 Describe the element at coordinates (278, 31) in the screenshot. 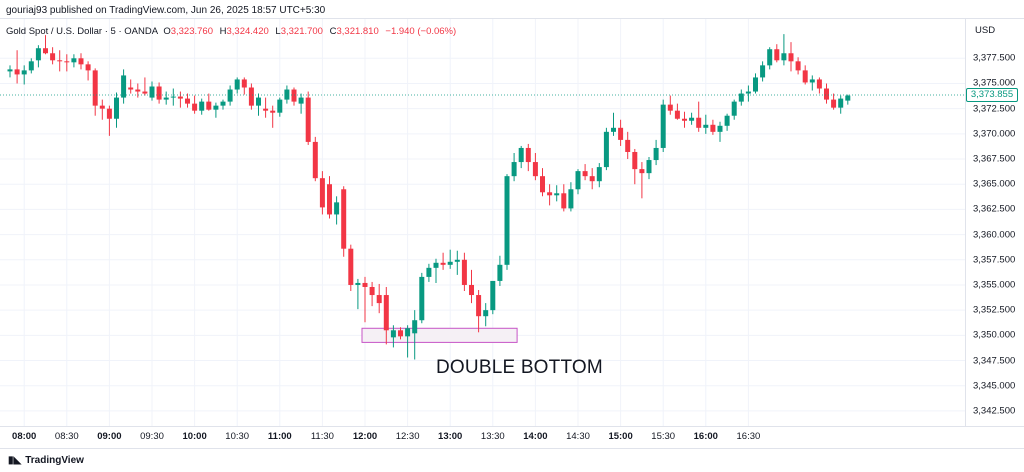

I see `low-key: L` at that location.